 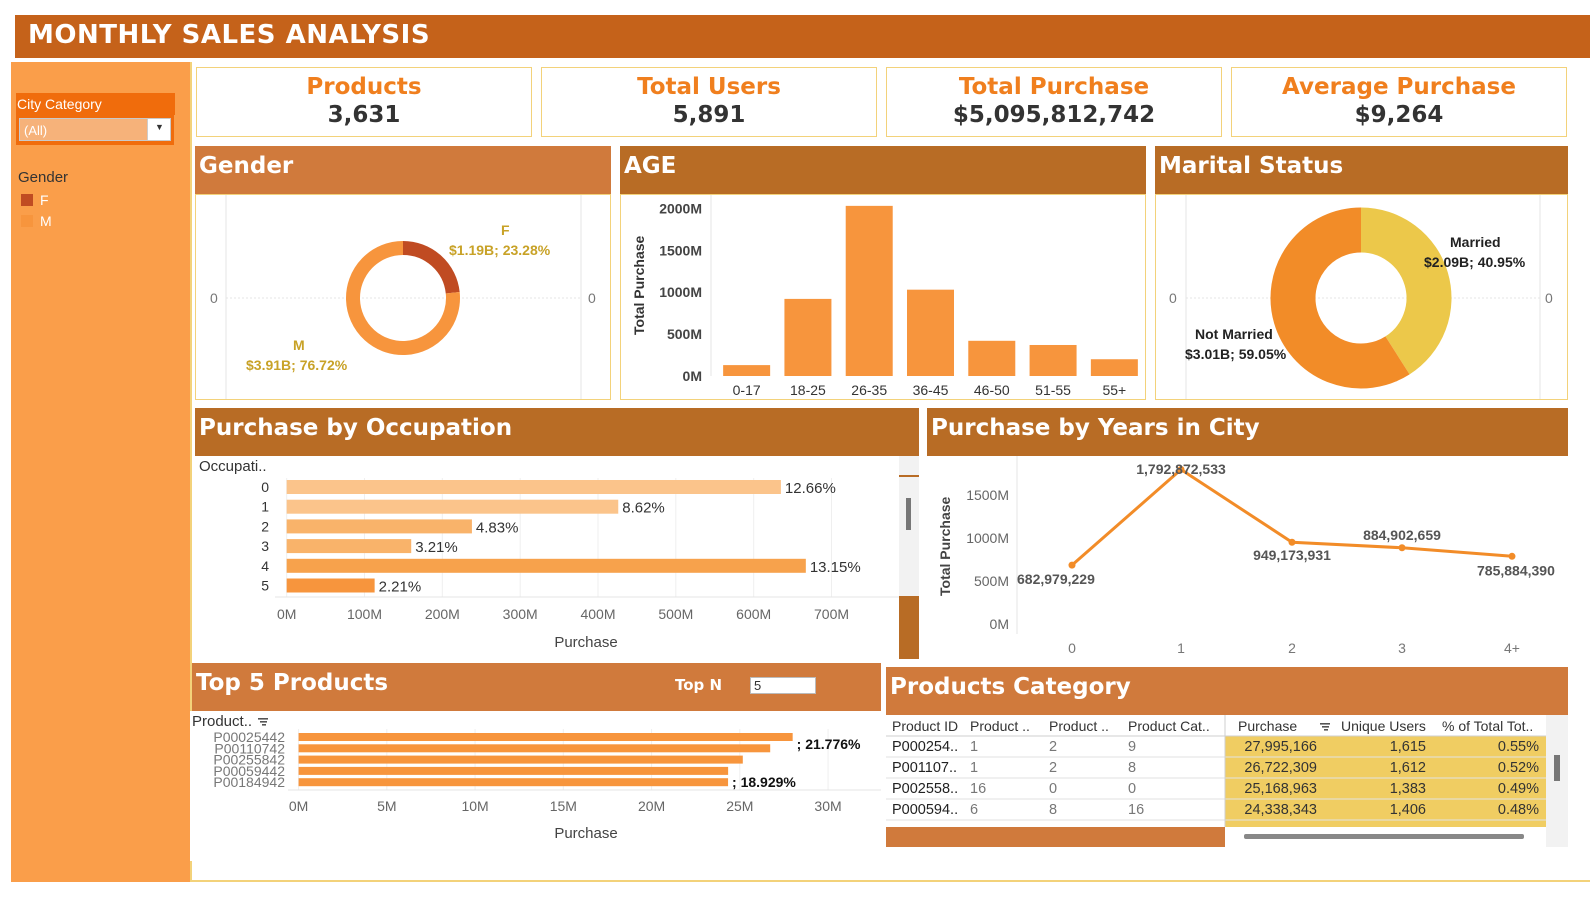 I want to click on zero-label: 0, so click(x=214, y=298).